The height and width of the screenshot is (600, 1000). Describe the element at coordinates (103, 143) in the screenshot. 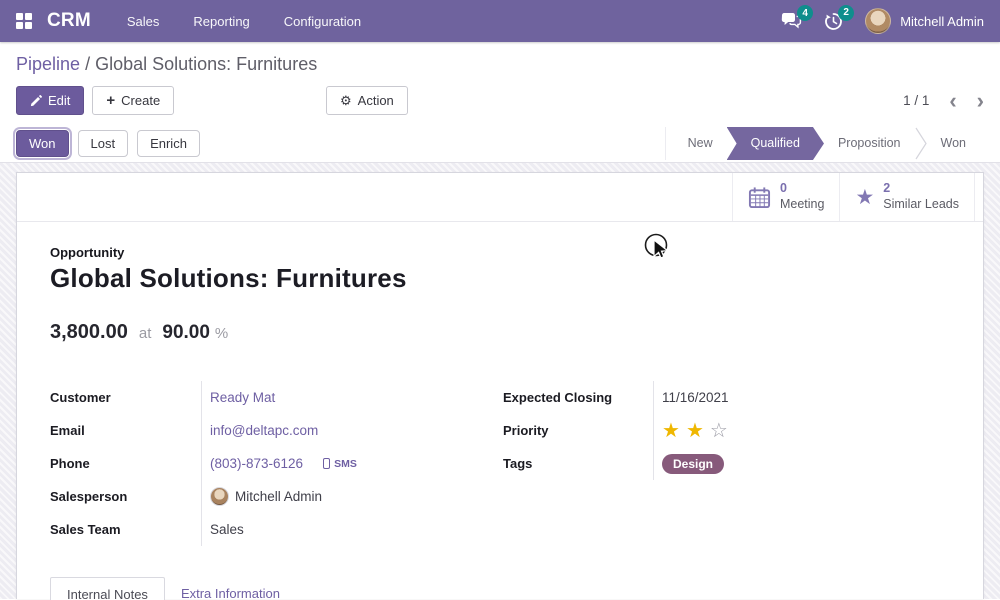

I see `lost-button: Lost` at that location.